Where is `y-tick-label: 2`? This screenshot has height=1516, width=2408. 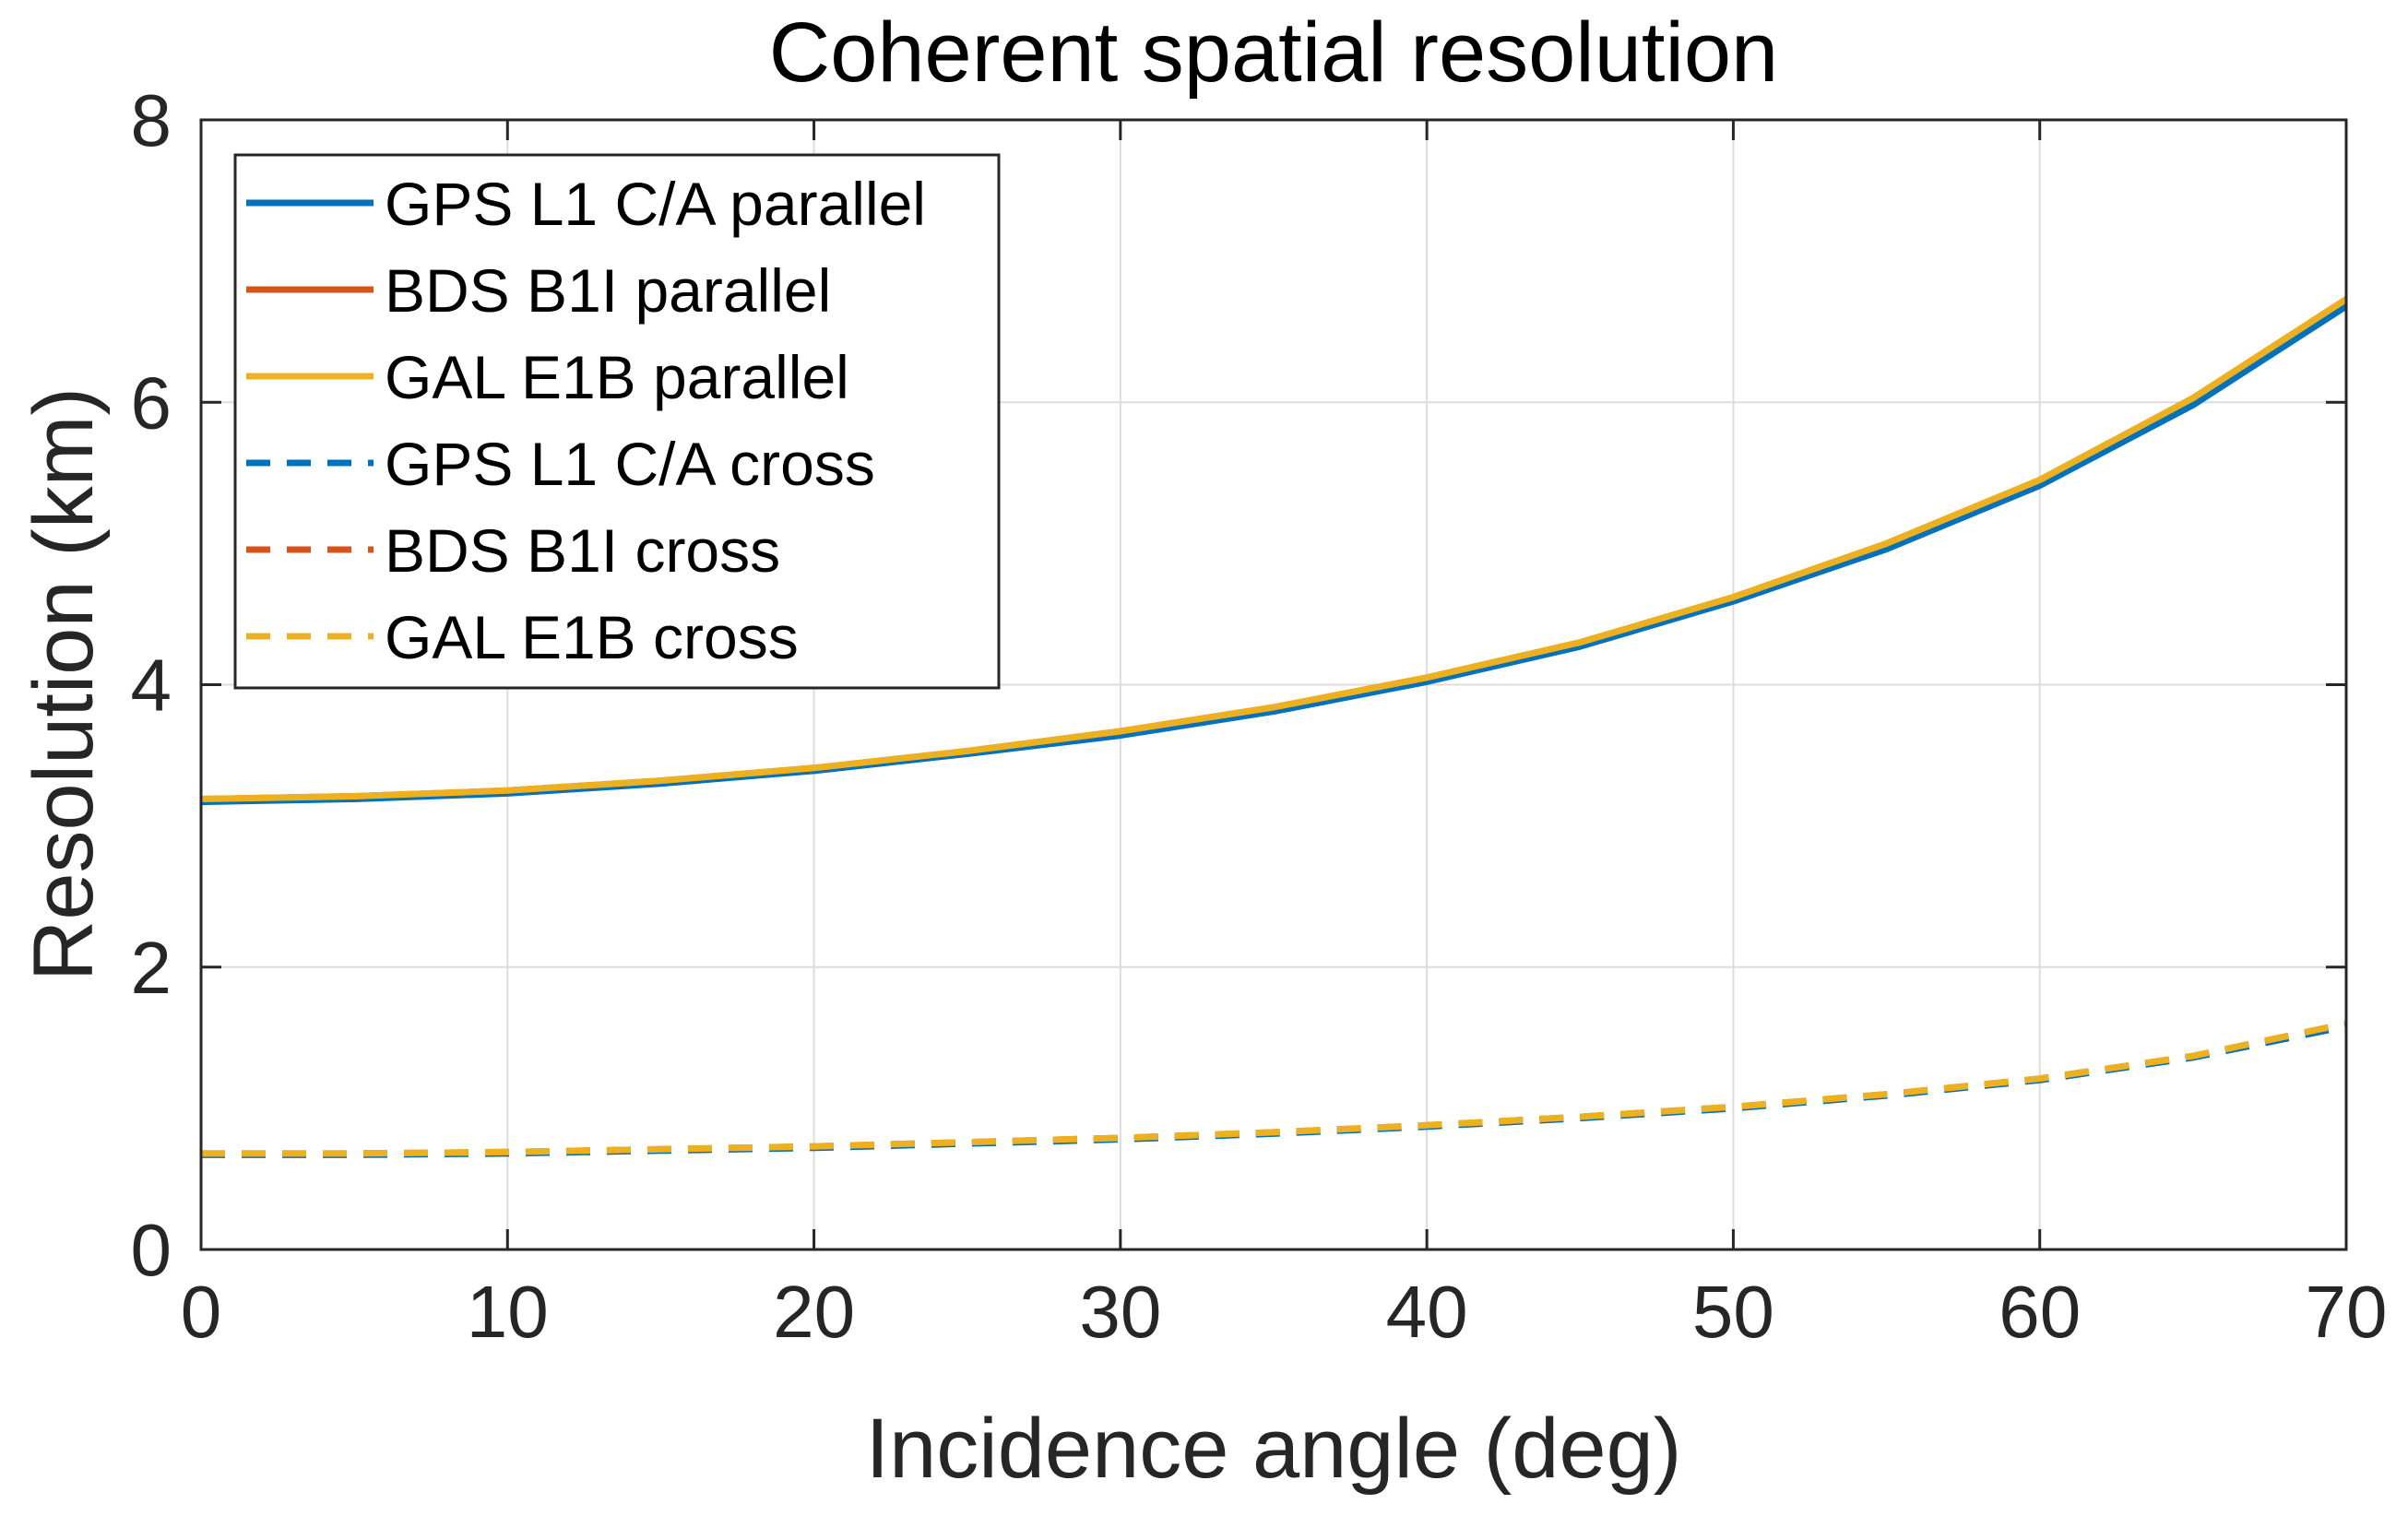
y-tick-label: 2 is located at coordinates (151, 968).